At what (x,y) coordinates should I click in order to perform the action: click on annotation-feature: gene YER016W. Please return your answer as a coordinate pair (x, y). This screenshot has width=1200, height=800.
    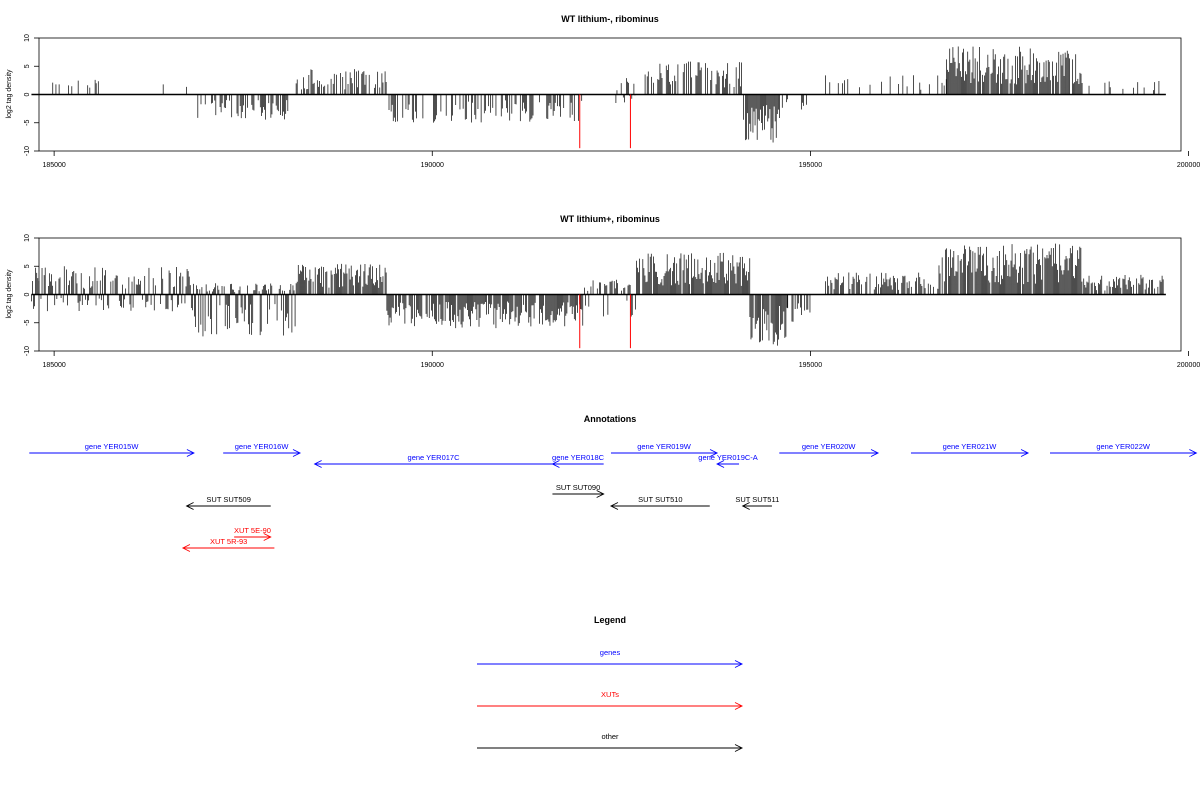
    Looking at the image, I should click on (262, 449).